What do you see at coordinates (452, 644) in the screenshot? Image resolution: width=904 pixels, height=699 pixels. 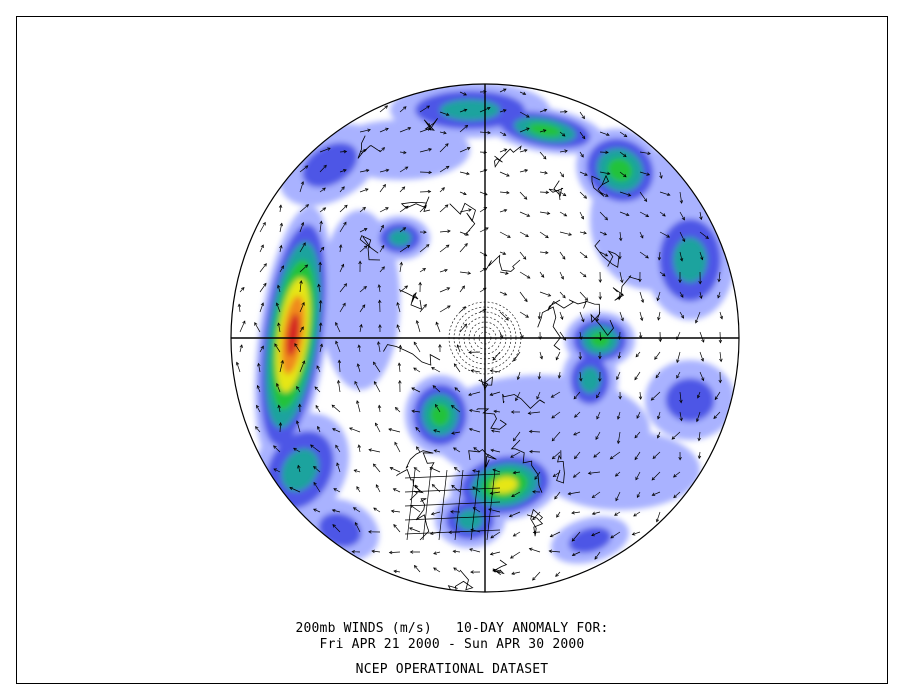 I see `caption-date-range: Fri APR 21 2000 - Sun APR 30 2000` at bounding box center [452, 644].